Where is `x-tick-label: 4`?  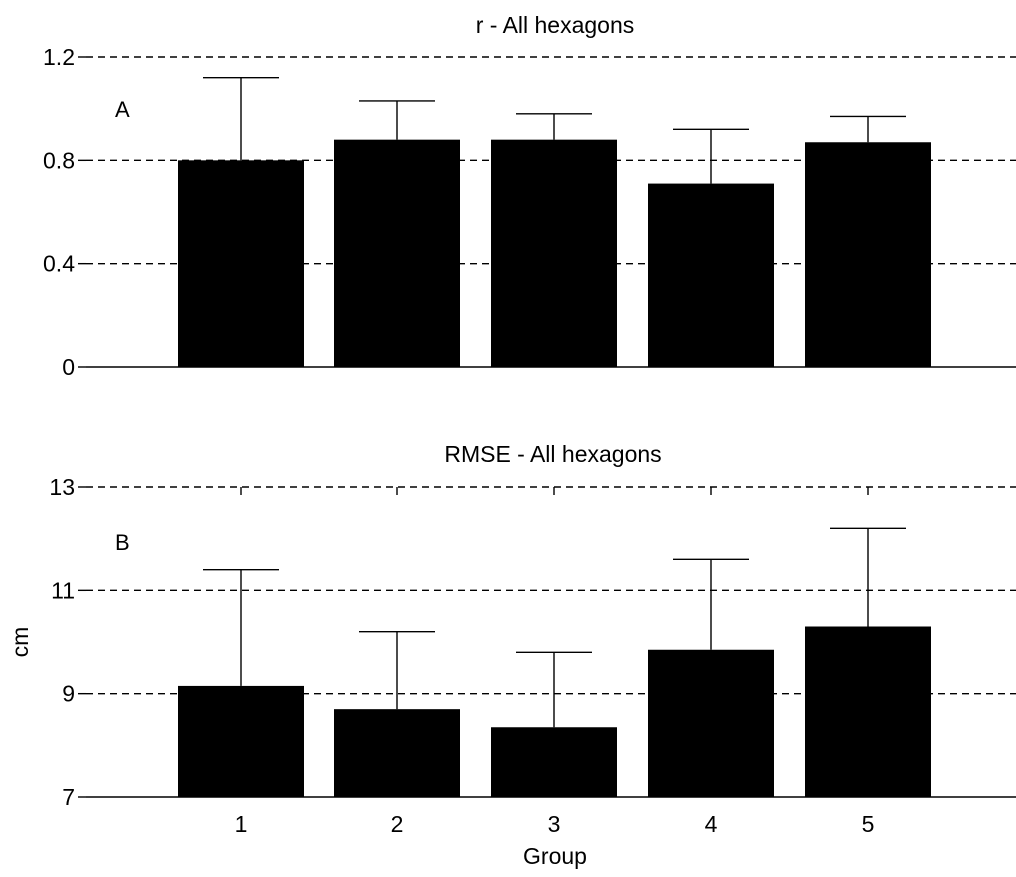 x-tick-label: 4 is located at coordinates (711, 824).